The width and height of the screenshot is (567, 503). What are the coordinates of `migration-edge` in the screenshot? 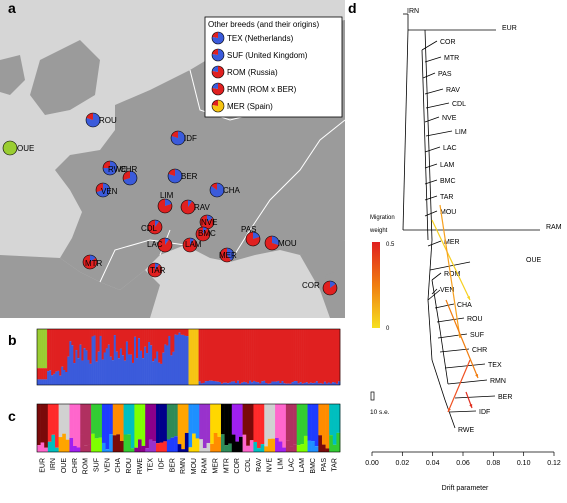 It's located at (450, 271).